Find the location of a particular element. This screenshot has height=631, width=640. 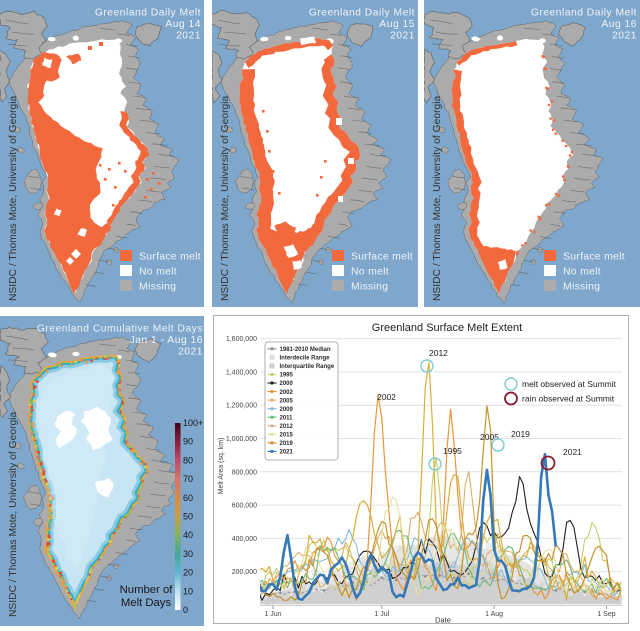

svg-text: rain observed at Summit is located at coordinates (568, 399).